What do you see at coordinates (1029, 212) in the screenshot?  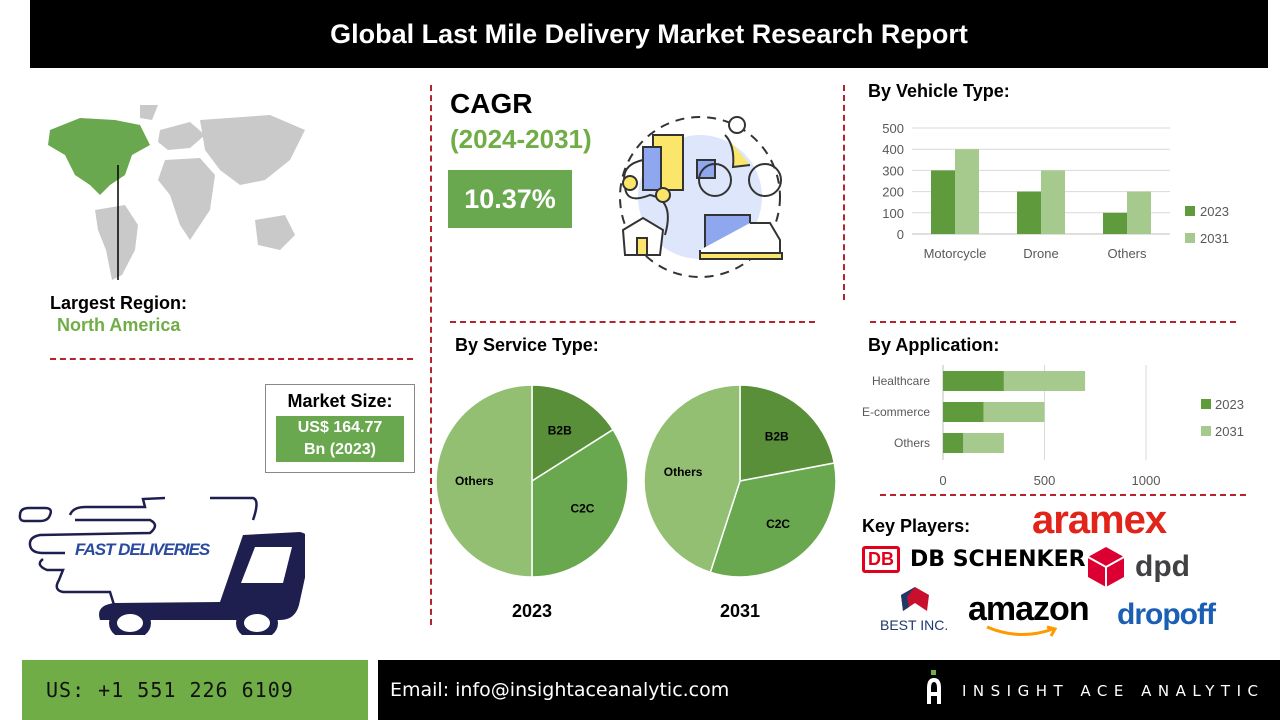 I see `bar-2023-drone` at bounding box center [1029, 212].